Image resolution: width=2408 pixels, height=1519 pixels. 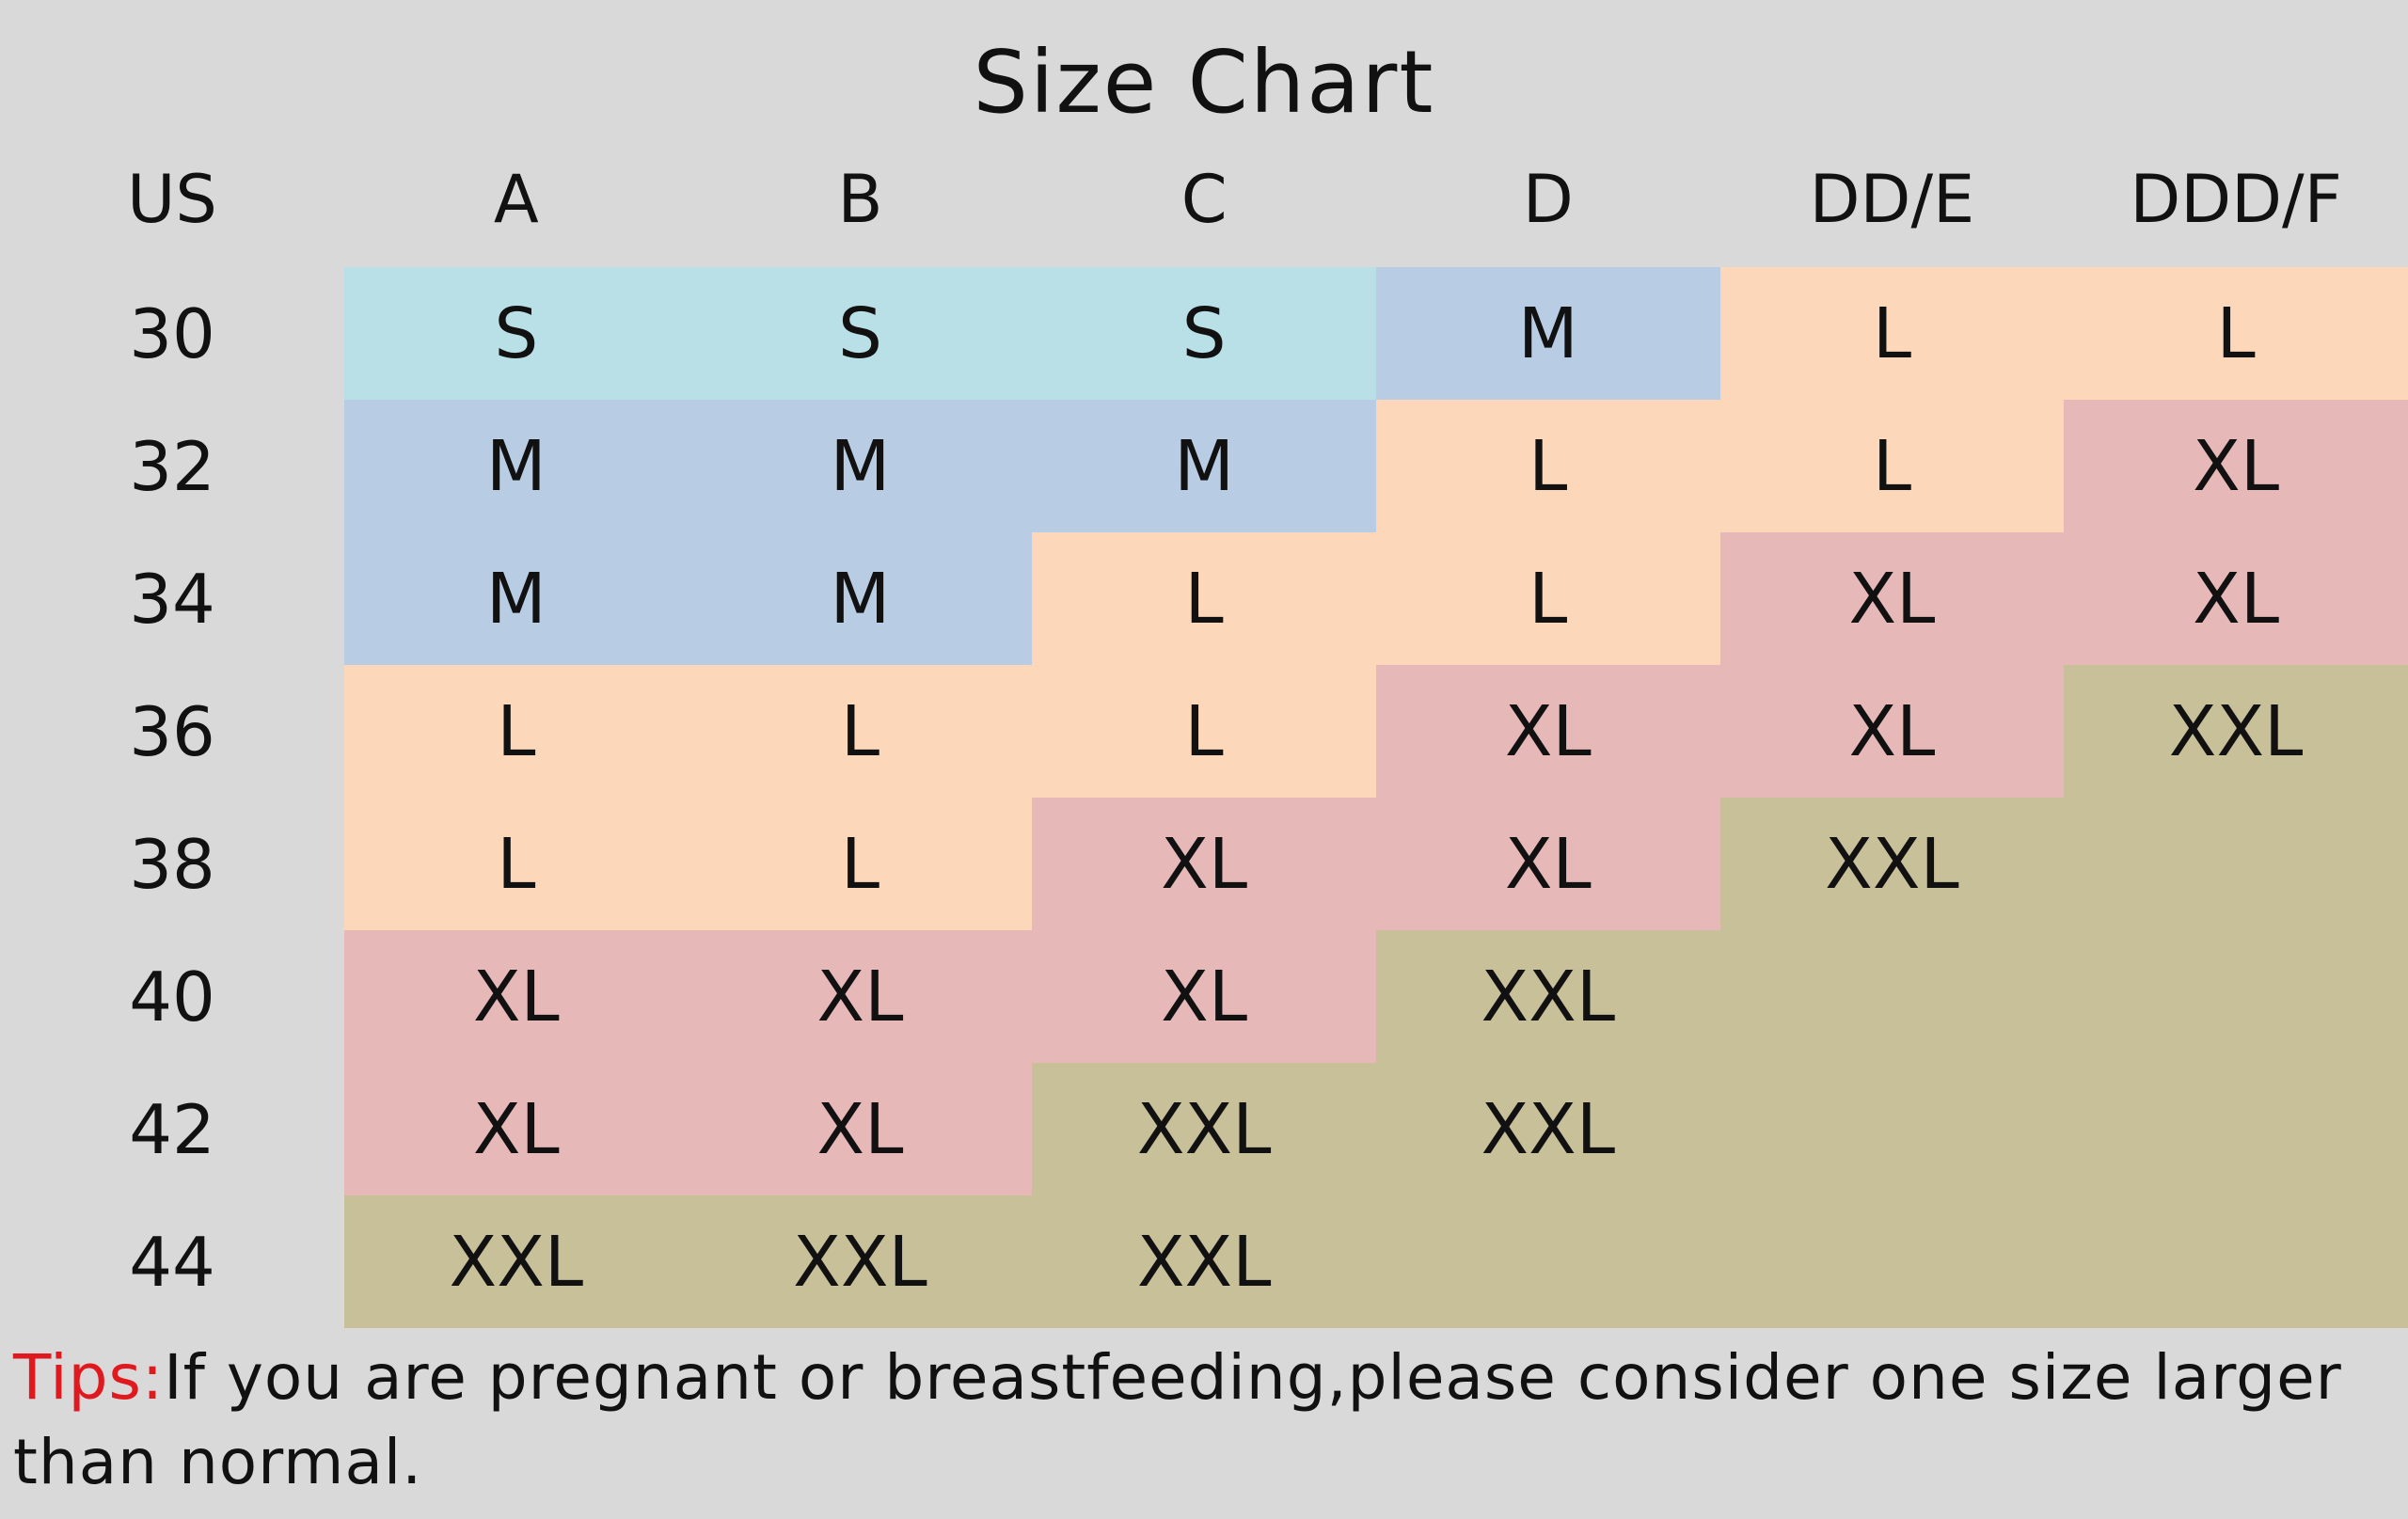 What do you see at coordinates (1548, 199) in the screenshot?
I see `header-cup-d: D` at bounding box center [1548, 199].